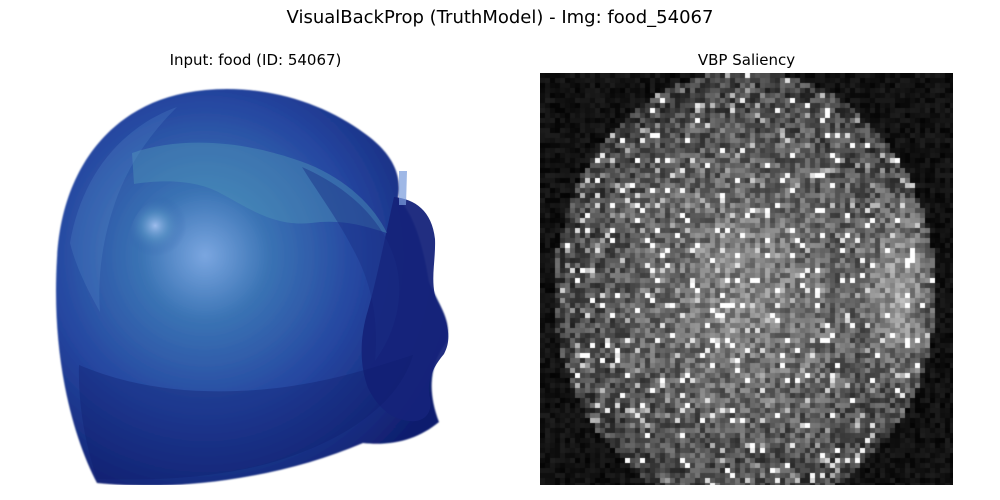 The height and width of the screenshot is (500, 1000). Describe the element at coordinates (351, 264) in the screenshot. I see `food-right-shadow` at that location.